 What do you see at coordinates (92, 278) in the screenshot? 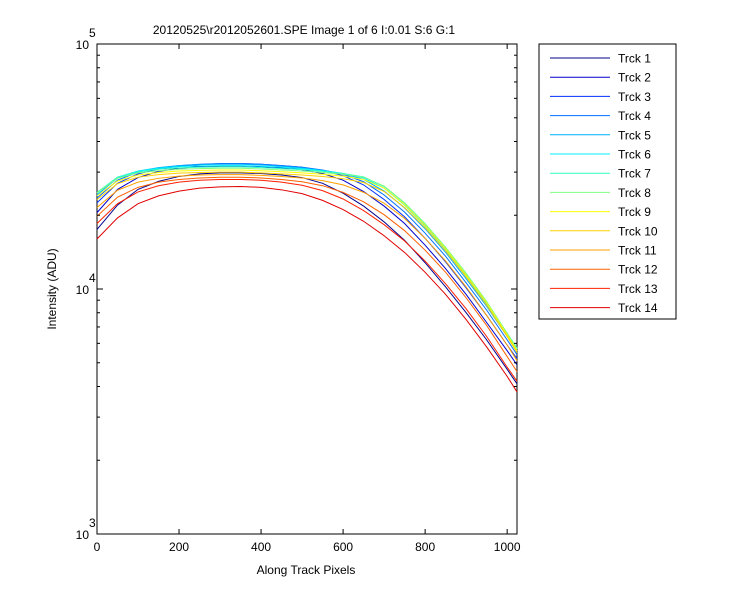
I see `y-tick-exponent: 4` at bounding box center [92, 278].